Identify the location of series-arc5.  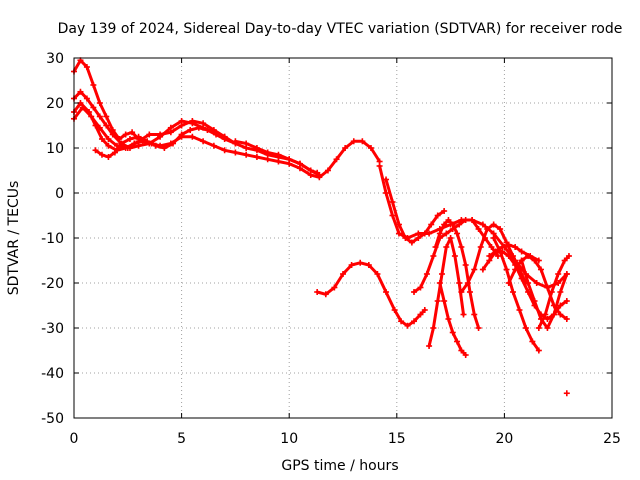
(155, 127).